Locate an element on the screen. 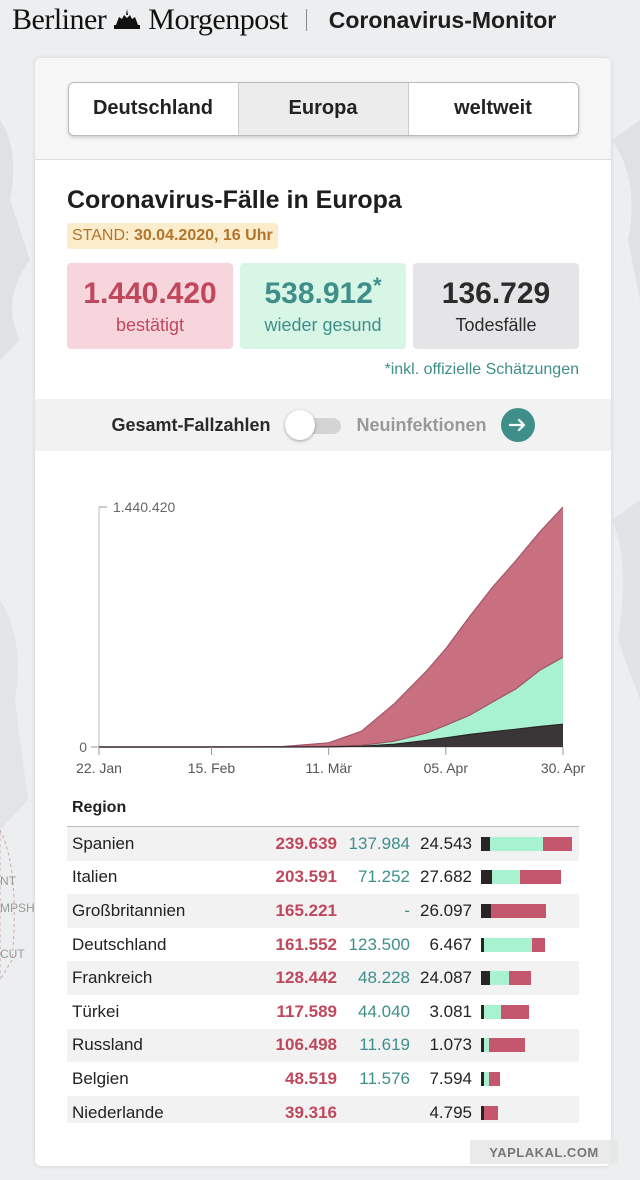 The height and width of the screenshot is (1180, 640). confirmed-cell: 128.442 is located at coordinates (306, 978).